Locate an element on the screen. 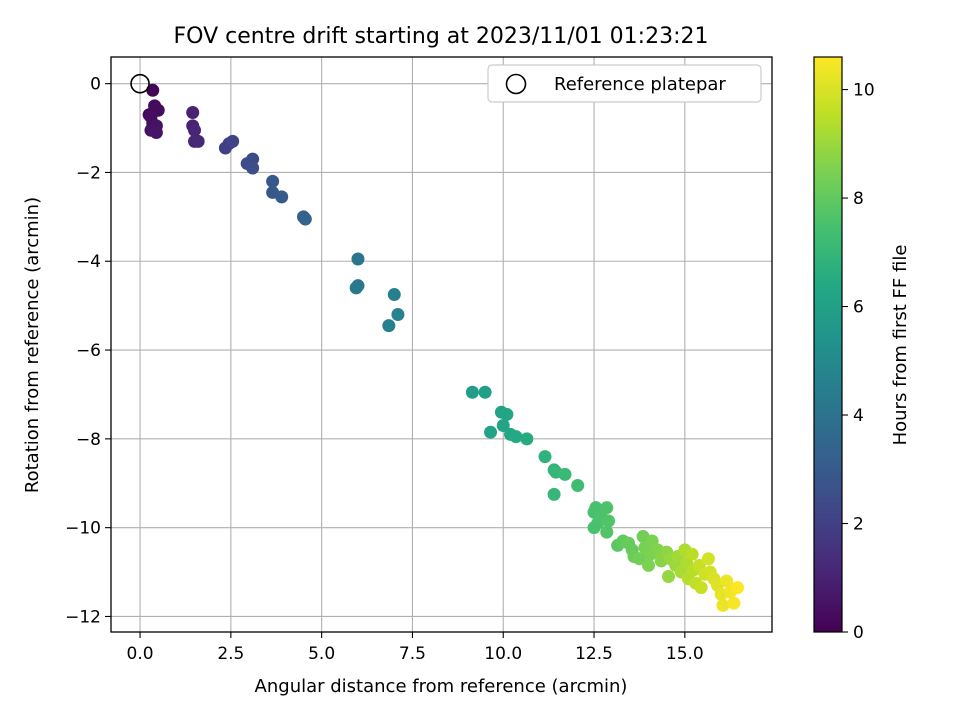 Image resolution: width=960 pixels, height=720 pixels. y-tick-label: −2 is located at coordinates (88, 173).